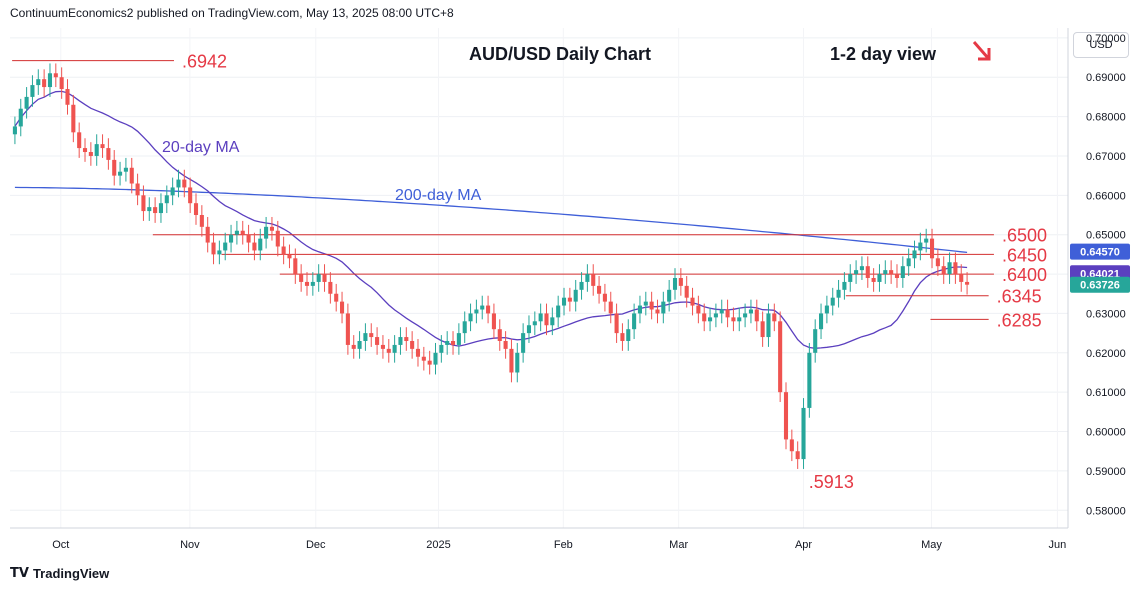 The width and height of the screenshot is (1143, 592). I want to click on currency-selector: USD, so click(1101, 45).